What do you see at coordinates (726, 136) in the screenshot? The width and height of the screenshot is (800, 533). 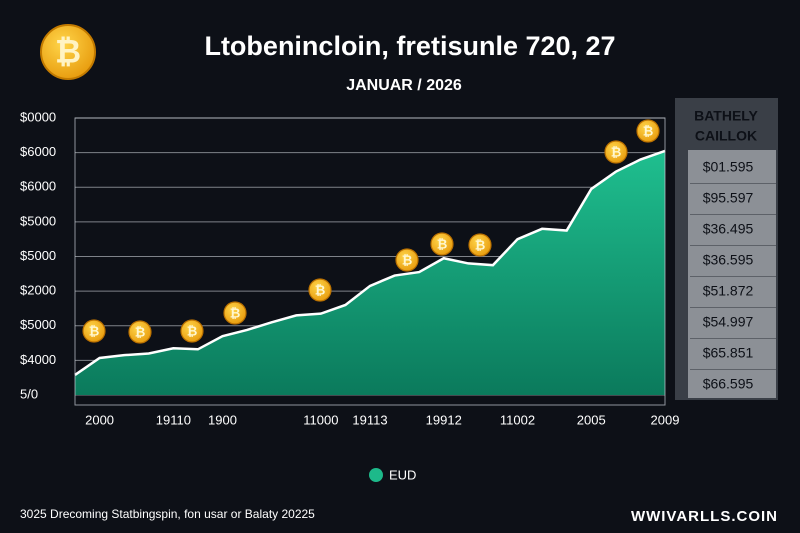 I see `side-panel-title: CAILLOK` at bounding box center [726, 136].